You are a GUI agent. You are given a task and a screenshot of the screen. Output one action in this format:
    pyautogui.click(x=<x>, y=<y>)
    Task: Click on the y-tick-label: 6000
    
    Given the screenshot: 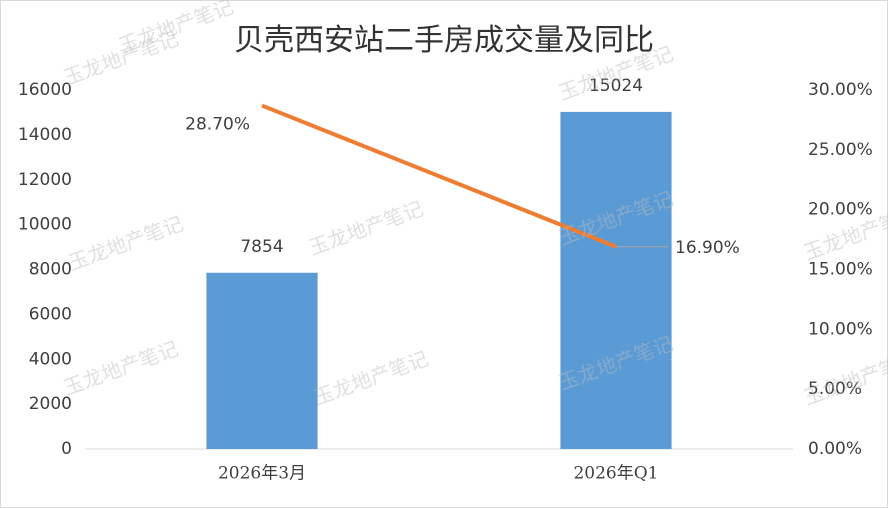 What is the action you would take?
    pyautogui.click(x=50, y=314)
    